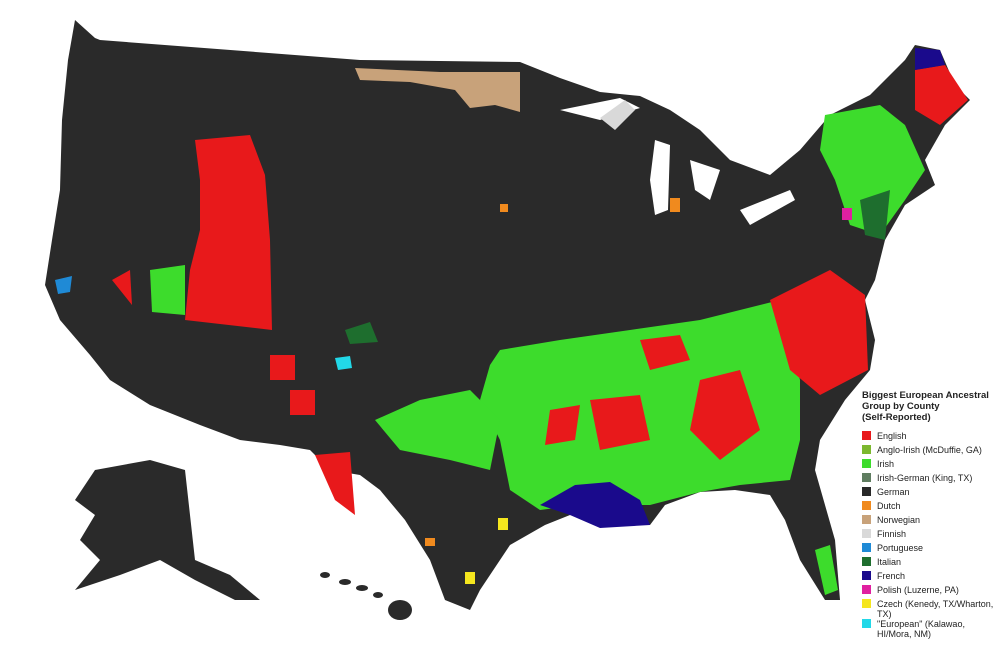 This screenshot has width=1000, height=655. What do you see at coordinates (931, 564) in the screenshot?
I see `legend-entry: Italian` at bounding box center [931, 564].